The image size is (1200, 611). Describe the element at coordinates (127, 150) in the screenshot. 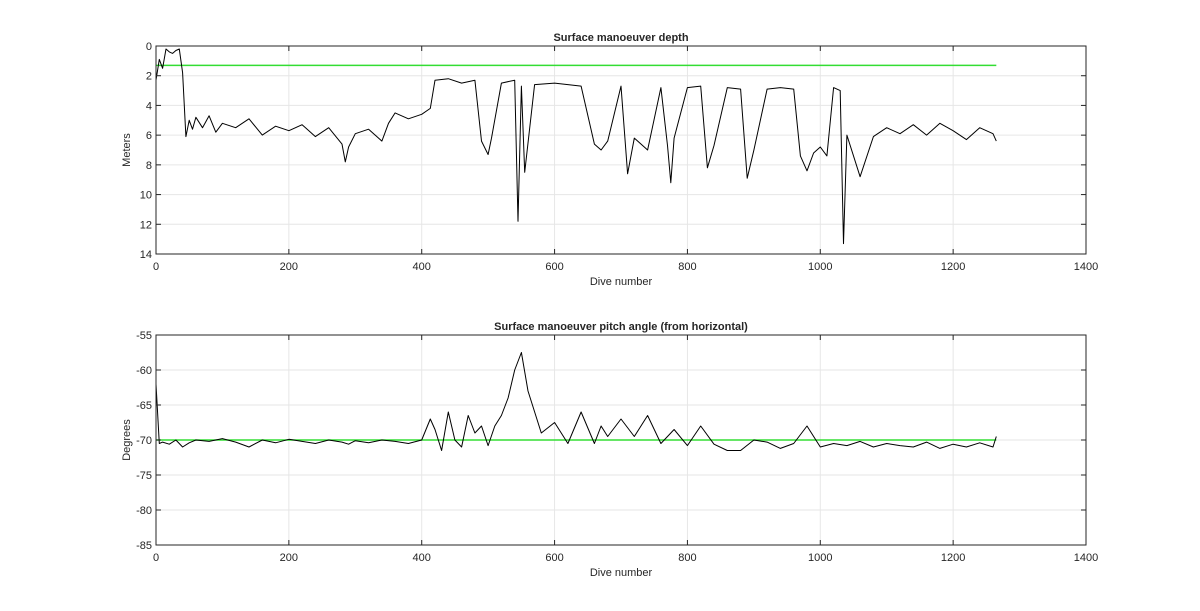

I see `y-axis-label: Meters` at that location.